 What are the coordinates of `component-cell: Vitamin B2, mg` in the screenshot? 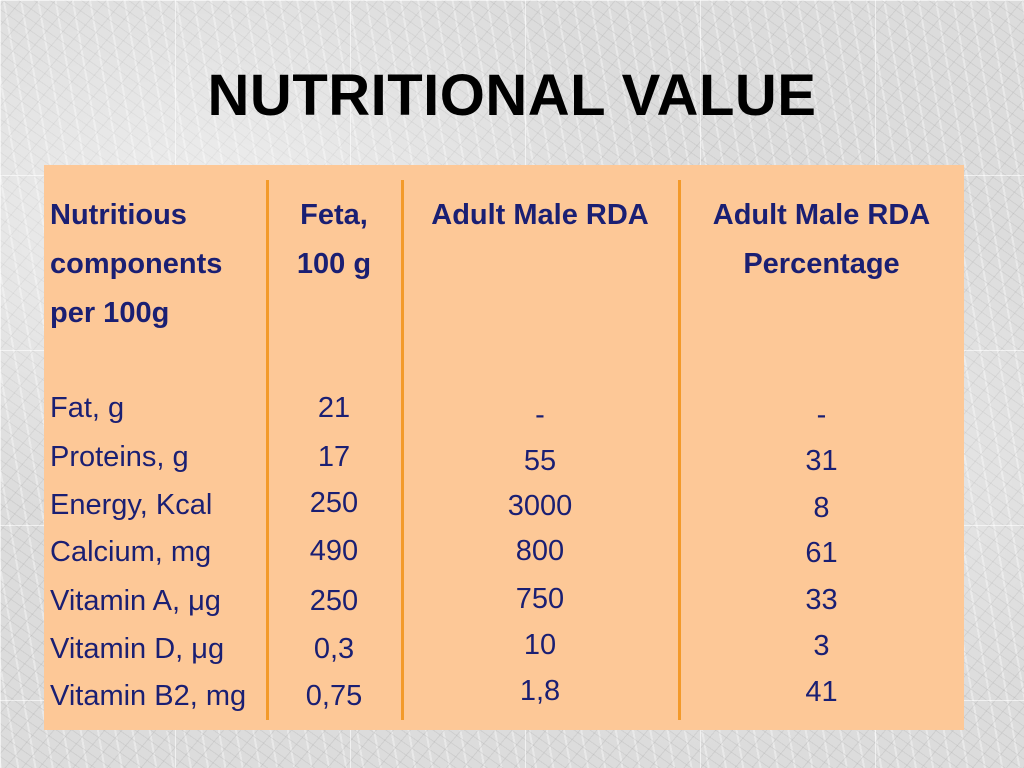 It's located at (148, 696).